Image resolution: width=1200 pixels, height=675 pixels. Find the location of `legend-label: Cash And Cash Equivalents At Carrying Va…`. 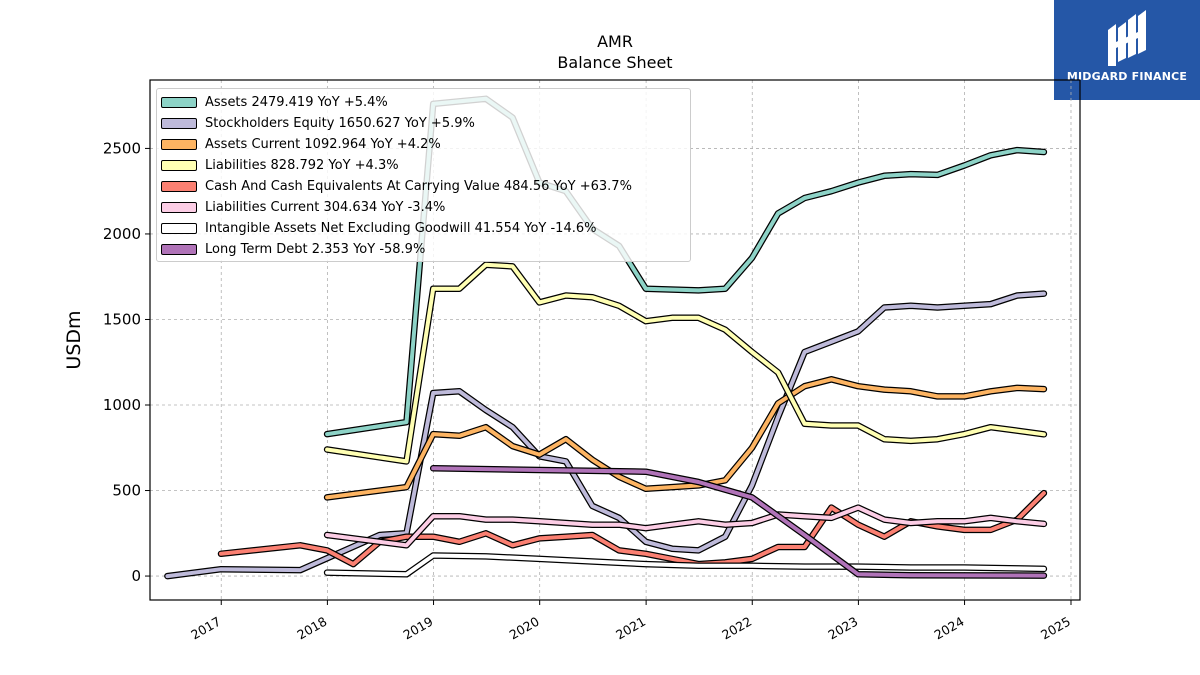

legend-label: Cash And Cash Equivalents At Carrying Va… is located at coordinates (418, 186).